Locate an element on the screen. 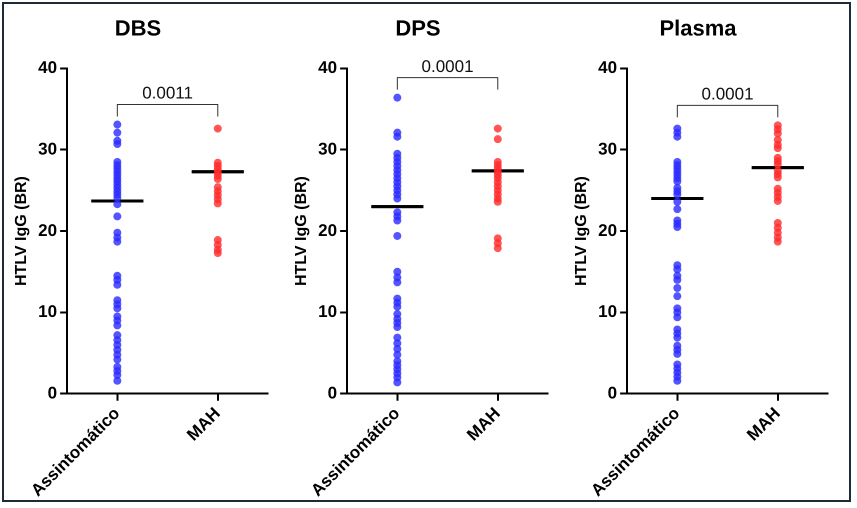 Image resolution: width=857 pixels, height=508 pixels. chart-title: Plasma is located at coordinates (698, 27).